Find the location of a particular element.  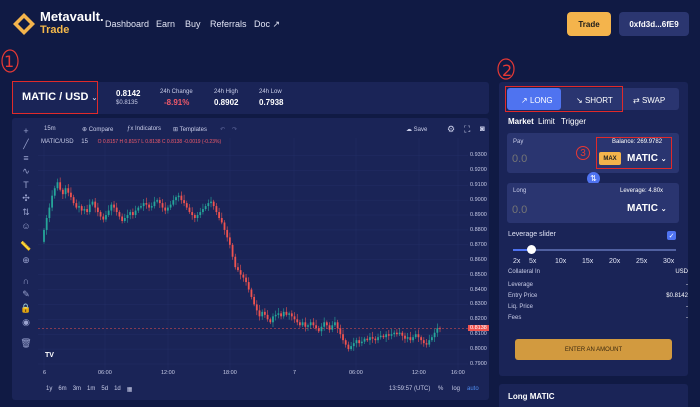

nav-doc: Doc ↗ is located at coordinates (267, 24).